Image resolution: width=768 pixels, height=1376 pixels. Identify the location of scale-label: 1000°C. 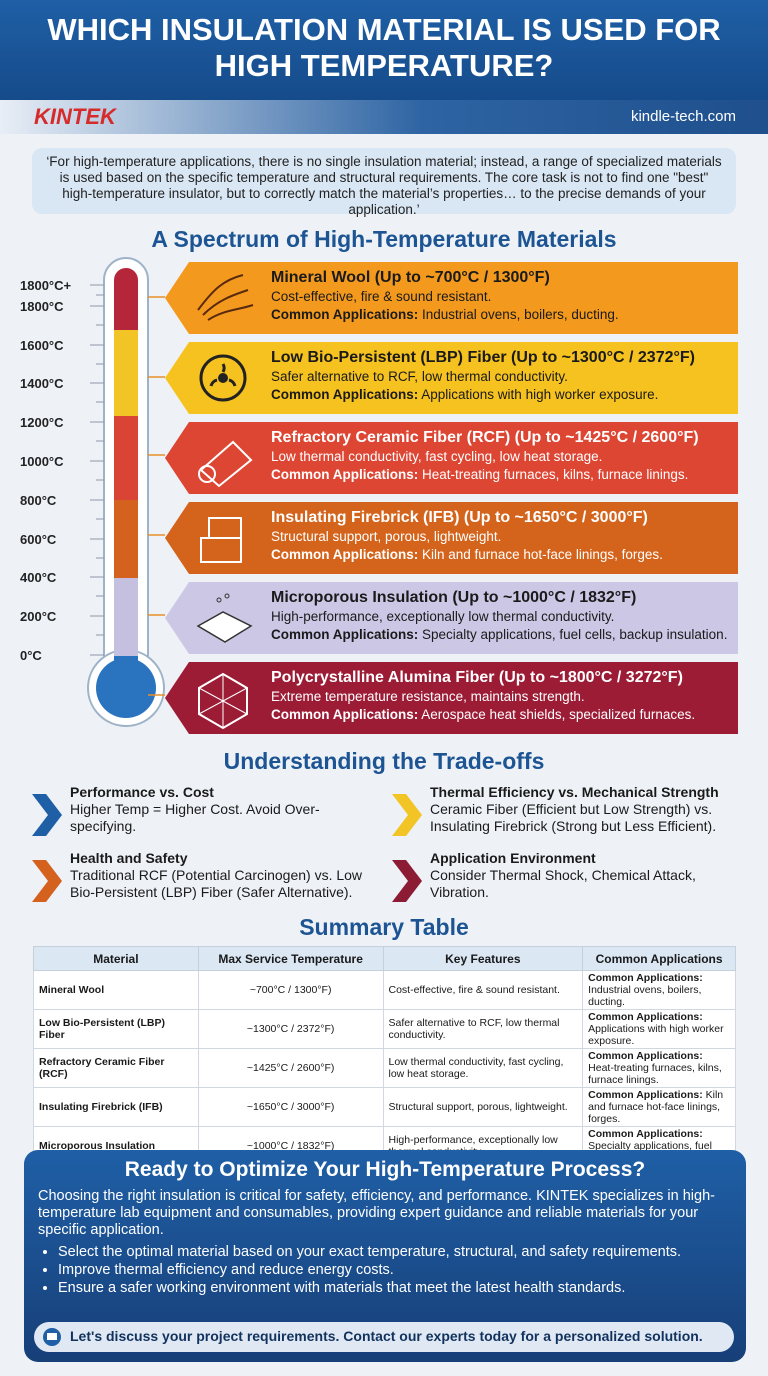
(42, 461).